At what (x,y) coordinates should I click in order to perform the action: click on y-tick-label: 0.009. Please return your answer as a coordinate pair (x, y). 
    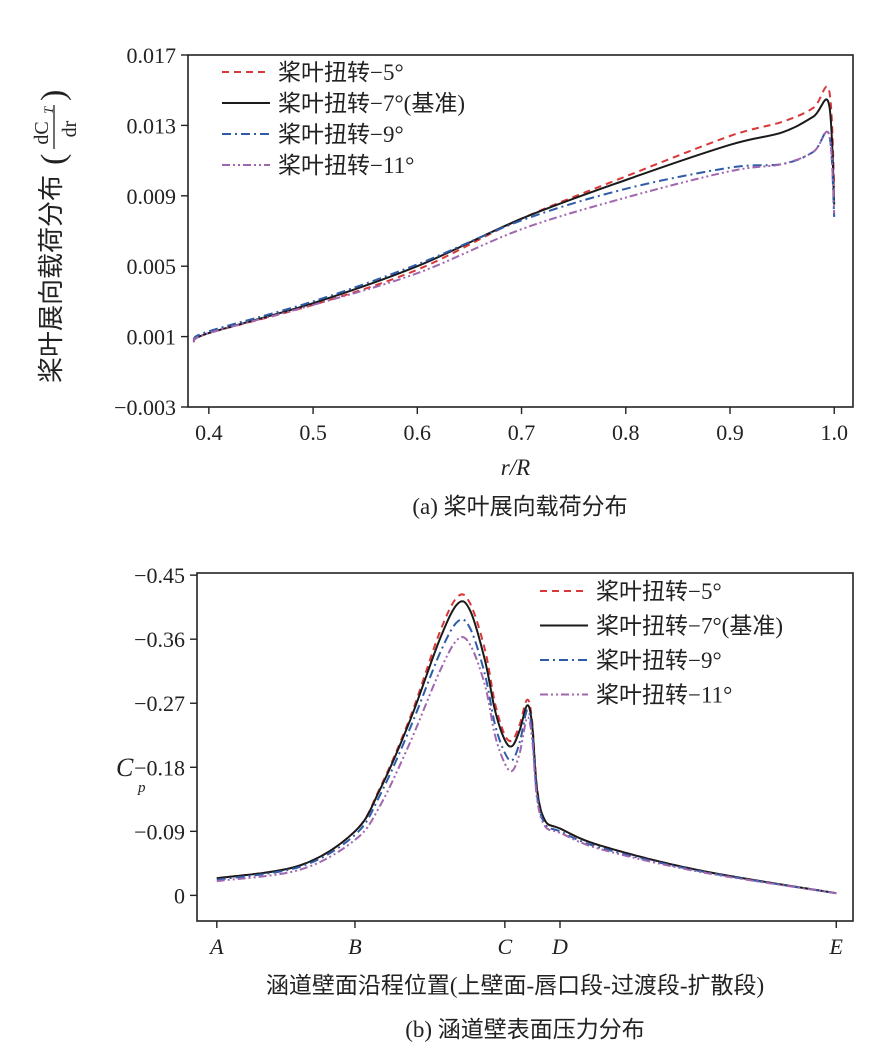
    Looking at the image, I should click on (152, 196).